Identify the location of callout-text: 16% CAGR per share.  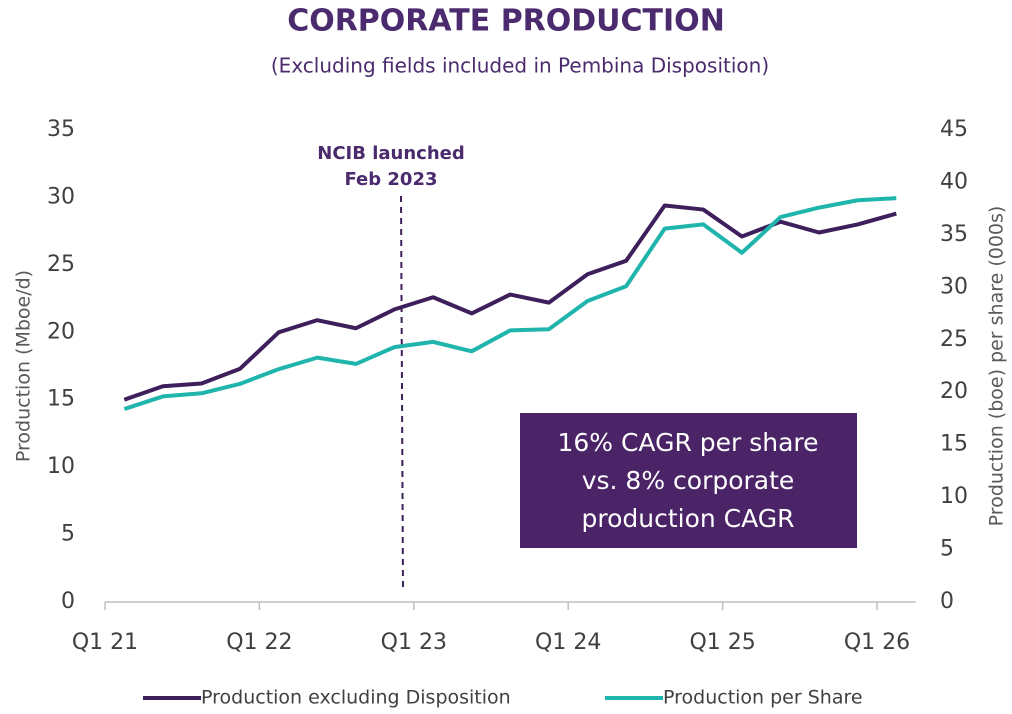
(687, 442).